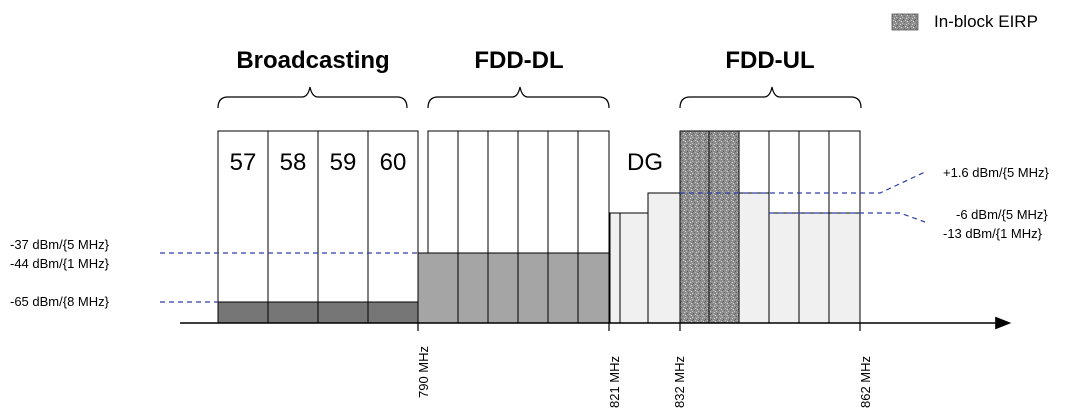 This screenshot has height=417, width=1088. I want to click on broadcasting-blocks, so click(318, 227).